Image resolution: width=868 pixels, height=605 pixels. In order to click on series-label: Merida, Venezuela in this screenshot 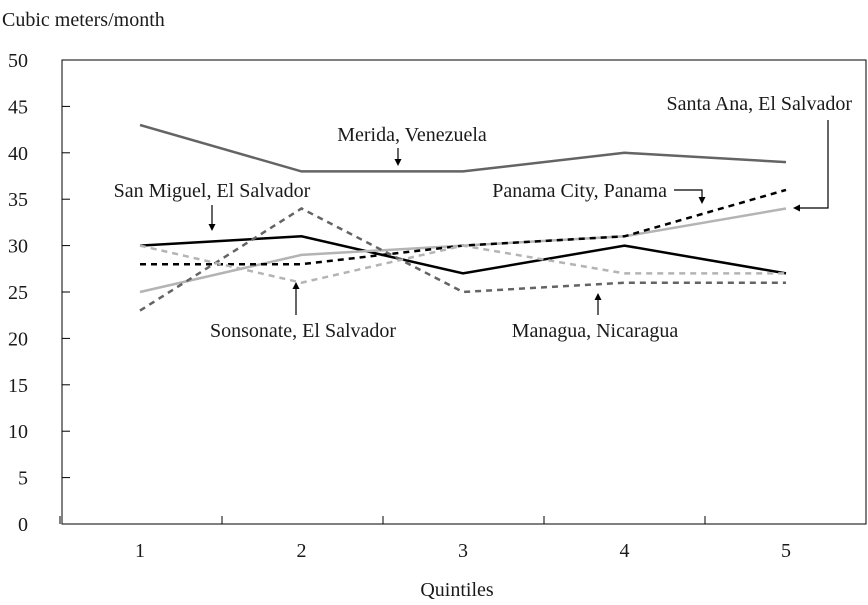, I will do `click(412, 135)`.